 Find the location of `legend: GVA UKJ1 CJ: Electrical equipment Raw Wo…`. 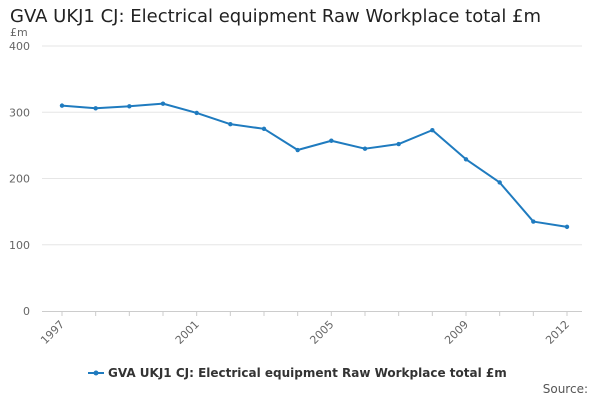

legend: GVA UKJ1 CJ: Electrical equipment Raw Wo… is located at coordinates (297, 373).